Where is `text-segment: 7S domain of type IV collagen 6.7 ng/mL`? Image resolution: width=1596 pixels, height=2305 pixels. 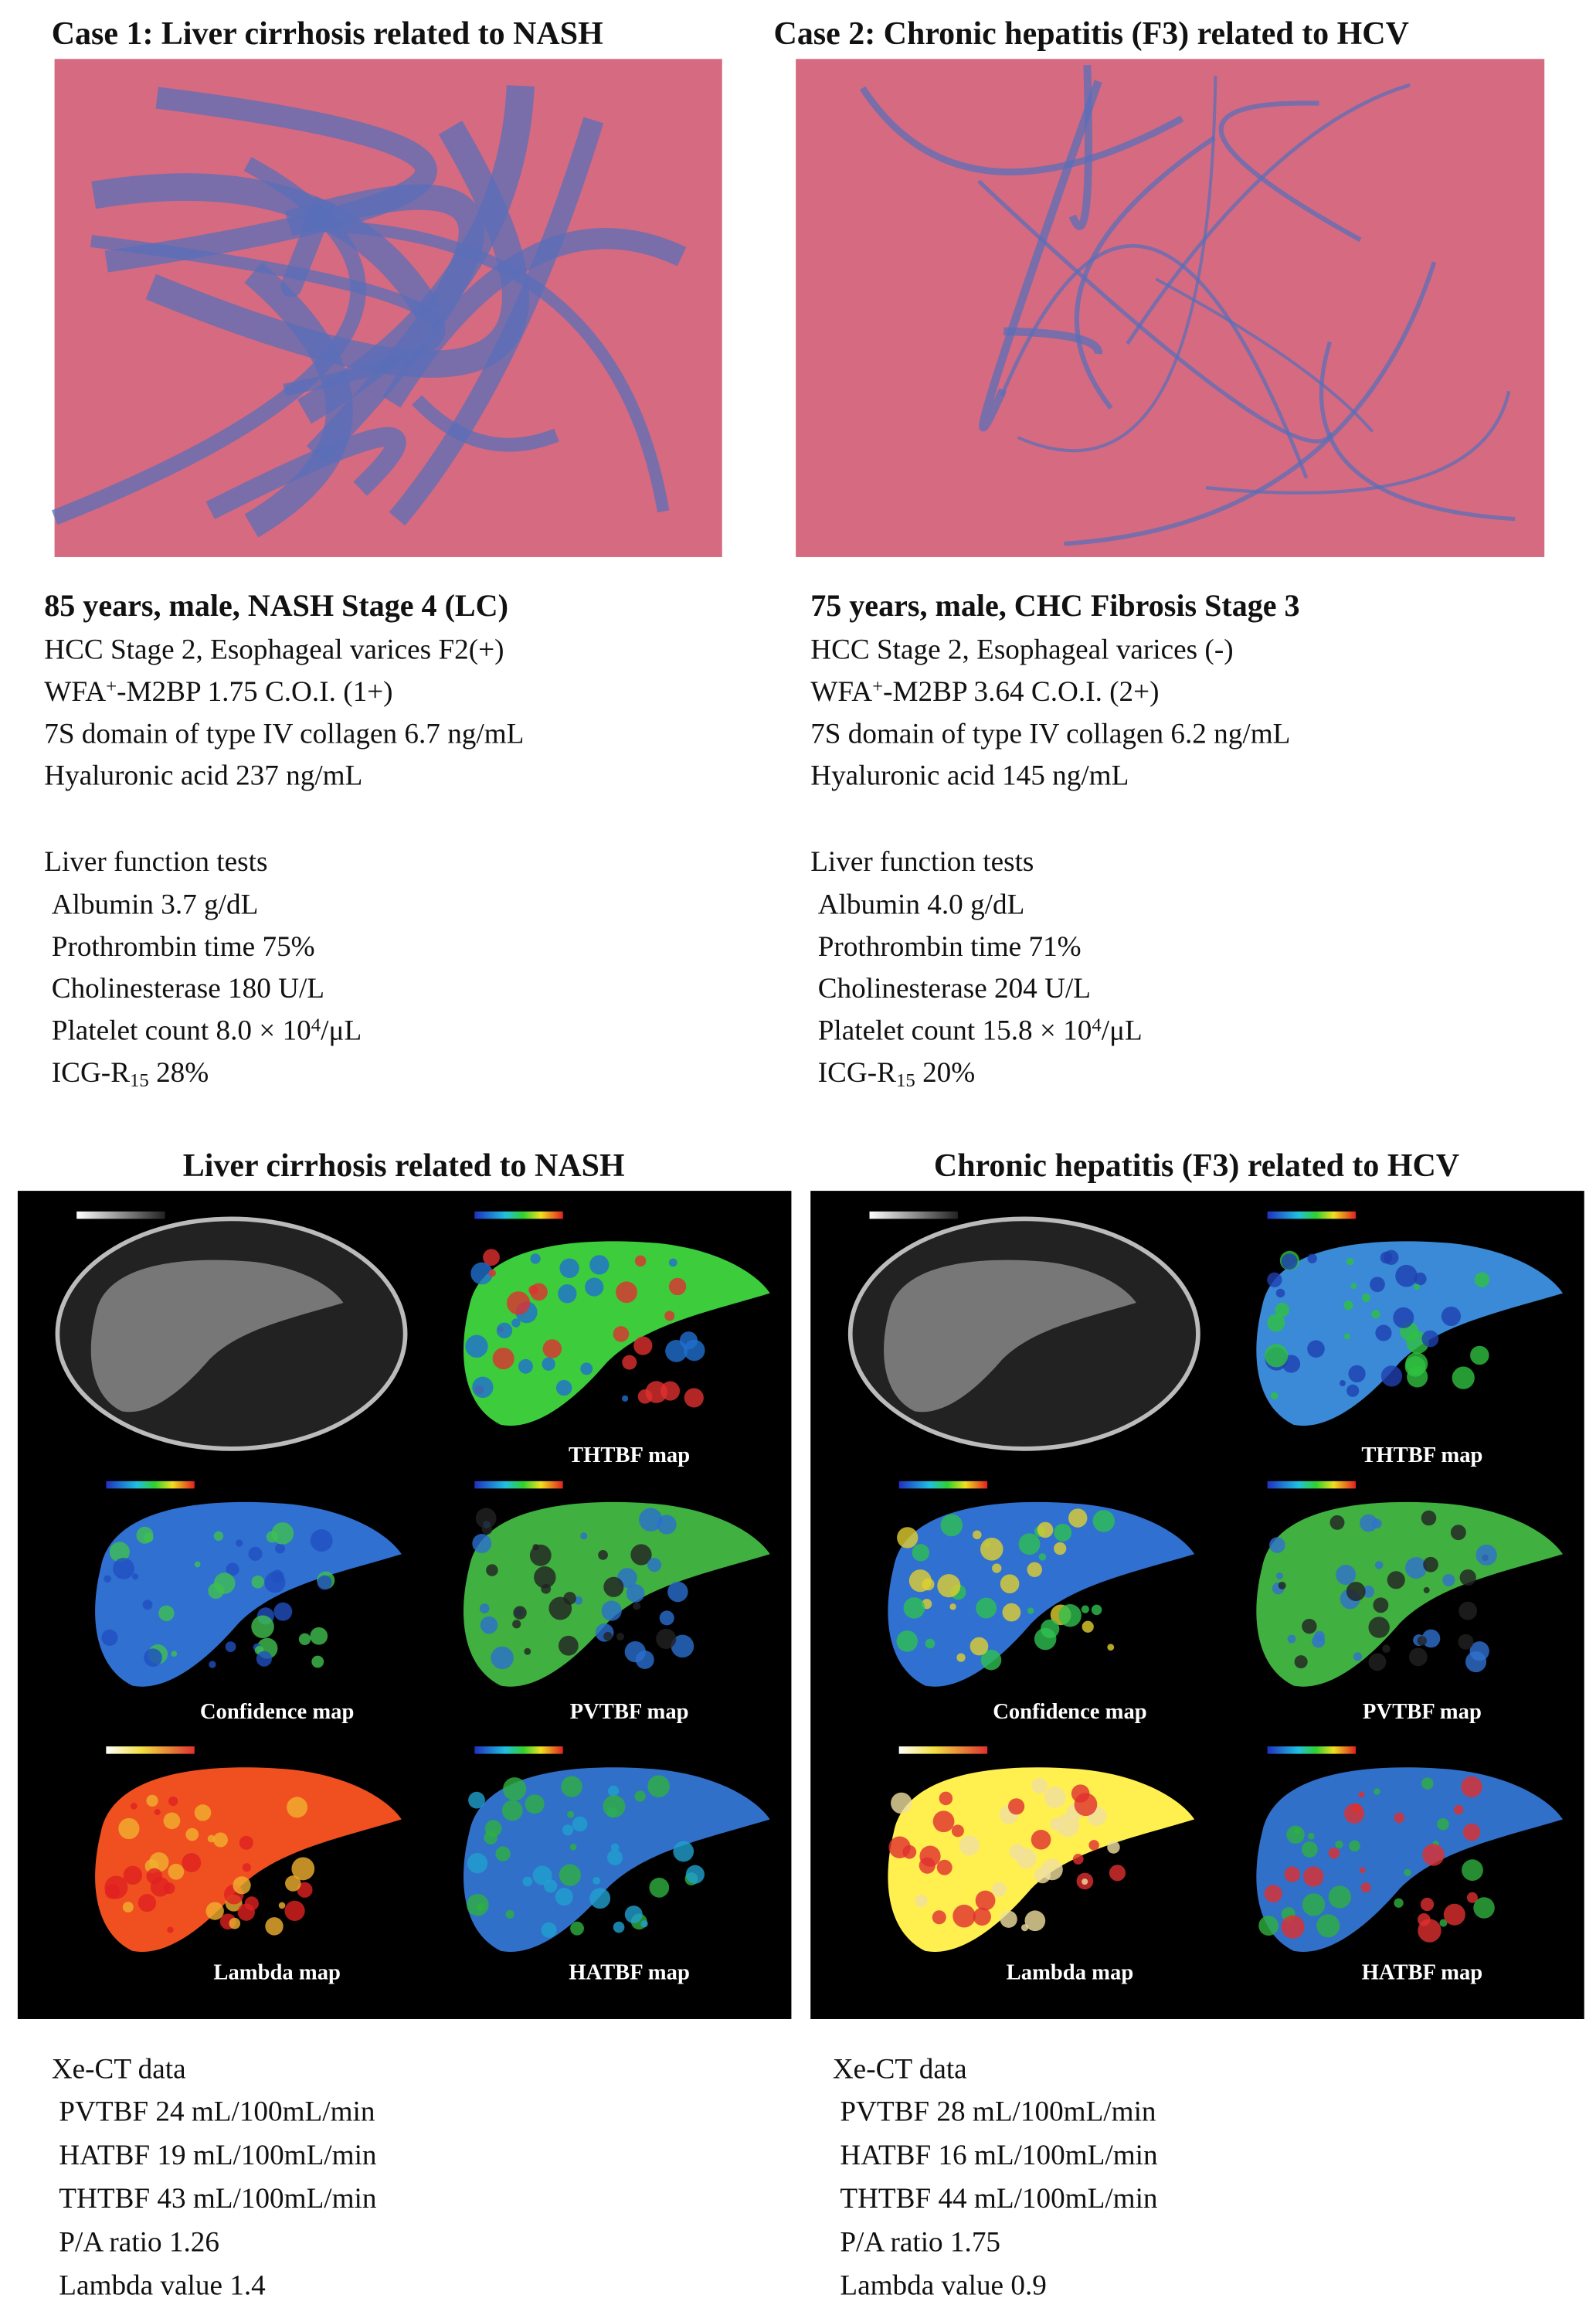 text-segment: 7S domain of type IV collagen 6.7 ng/mL is located at coordinates (284, 734).